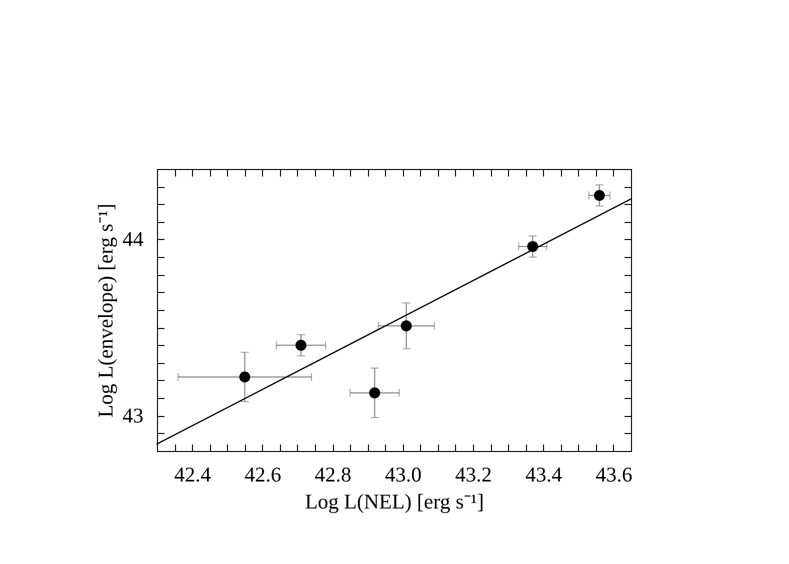 The image size is (789, 564). Describe the element at coordinates (106, 310) in the screenshot. I see `y-axis-title: Log L(envelope) [erg s⁻¹]` at that location.